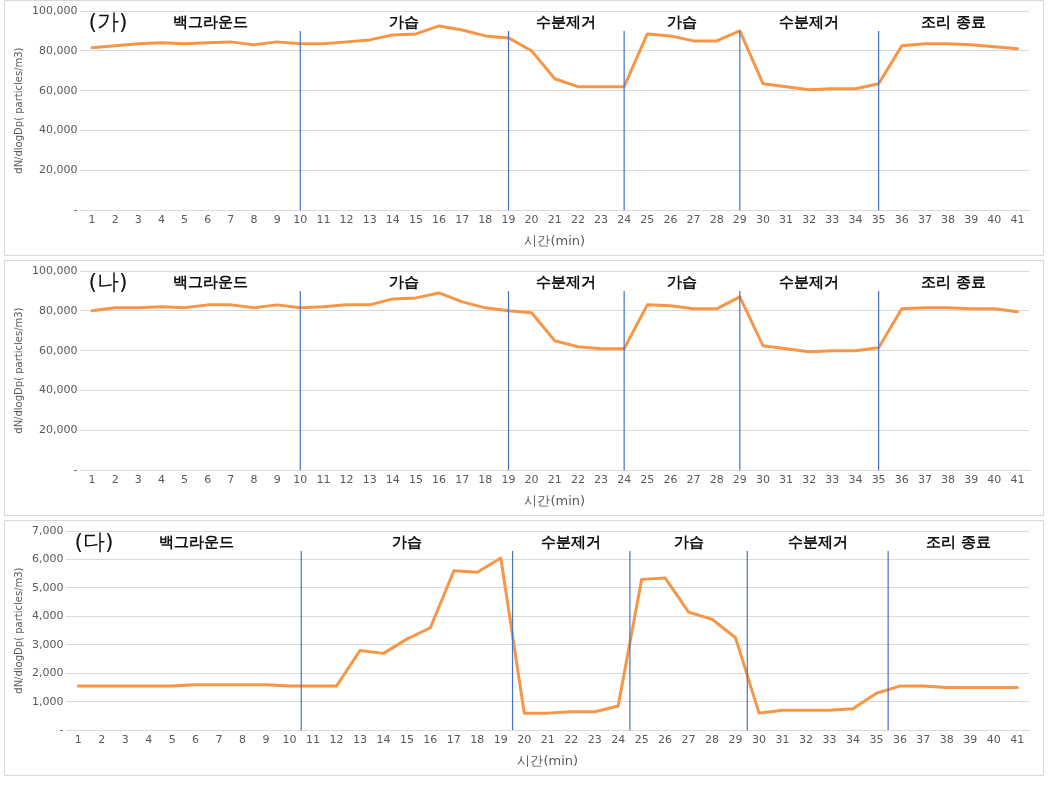  Describe the element at coordinates (392, 219) in the screenshot. I see `x-tick-label: 14` at that location.